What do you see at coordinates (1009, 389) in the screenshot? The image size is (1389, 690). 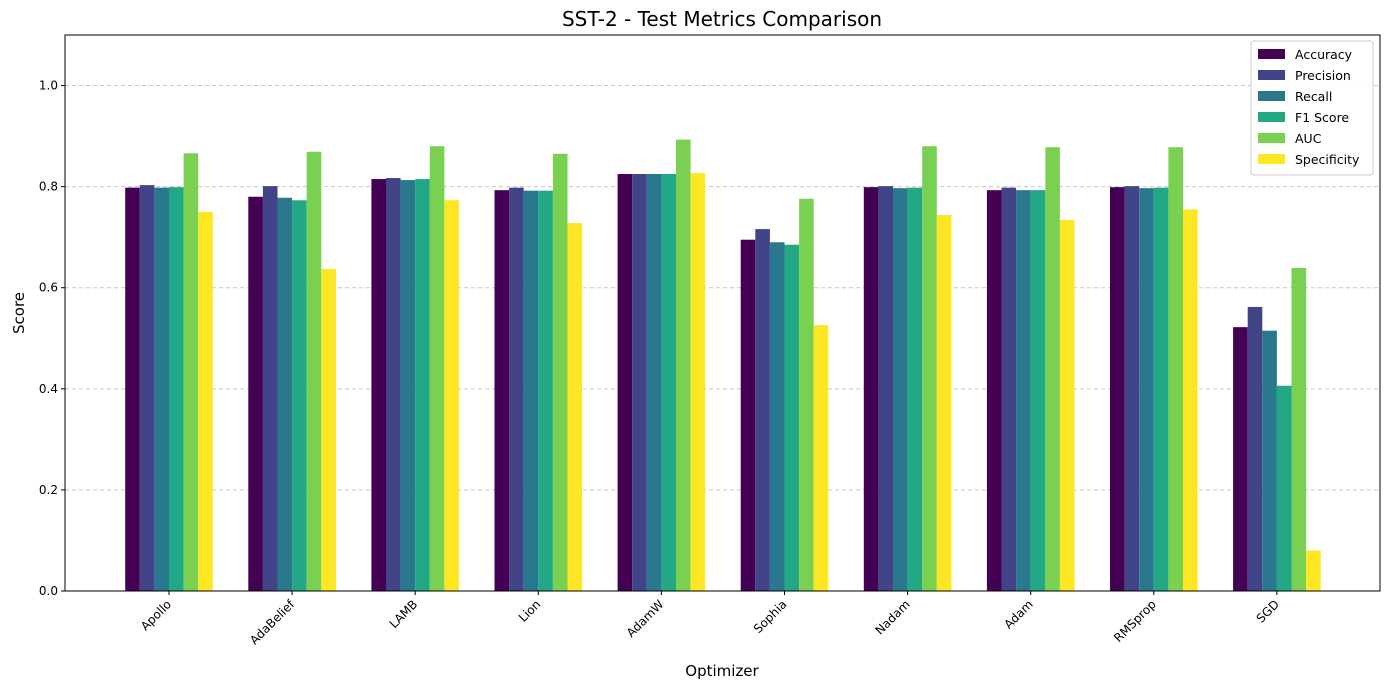 I see `bar-adam-precision` at bounding box center [1009, 389].